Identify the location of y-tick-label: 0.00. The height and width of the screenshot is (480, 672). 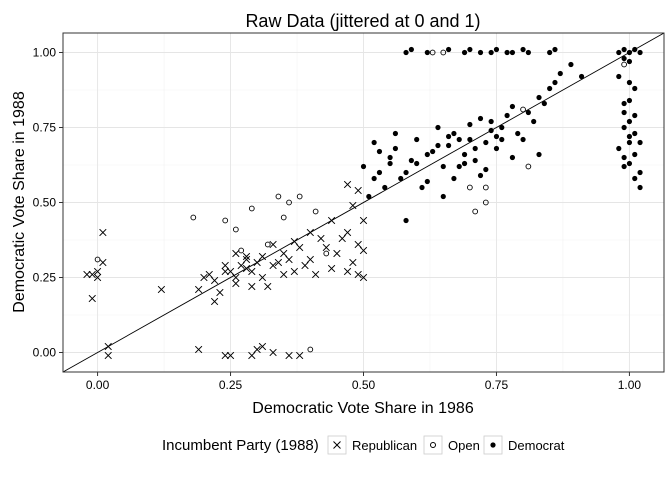
(45, 353).